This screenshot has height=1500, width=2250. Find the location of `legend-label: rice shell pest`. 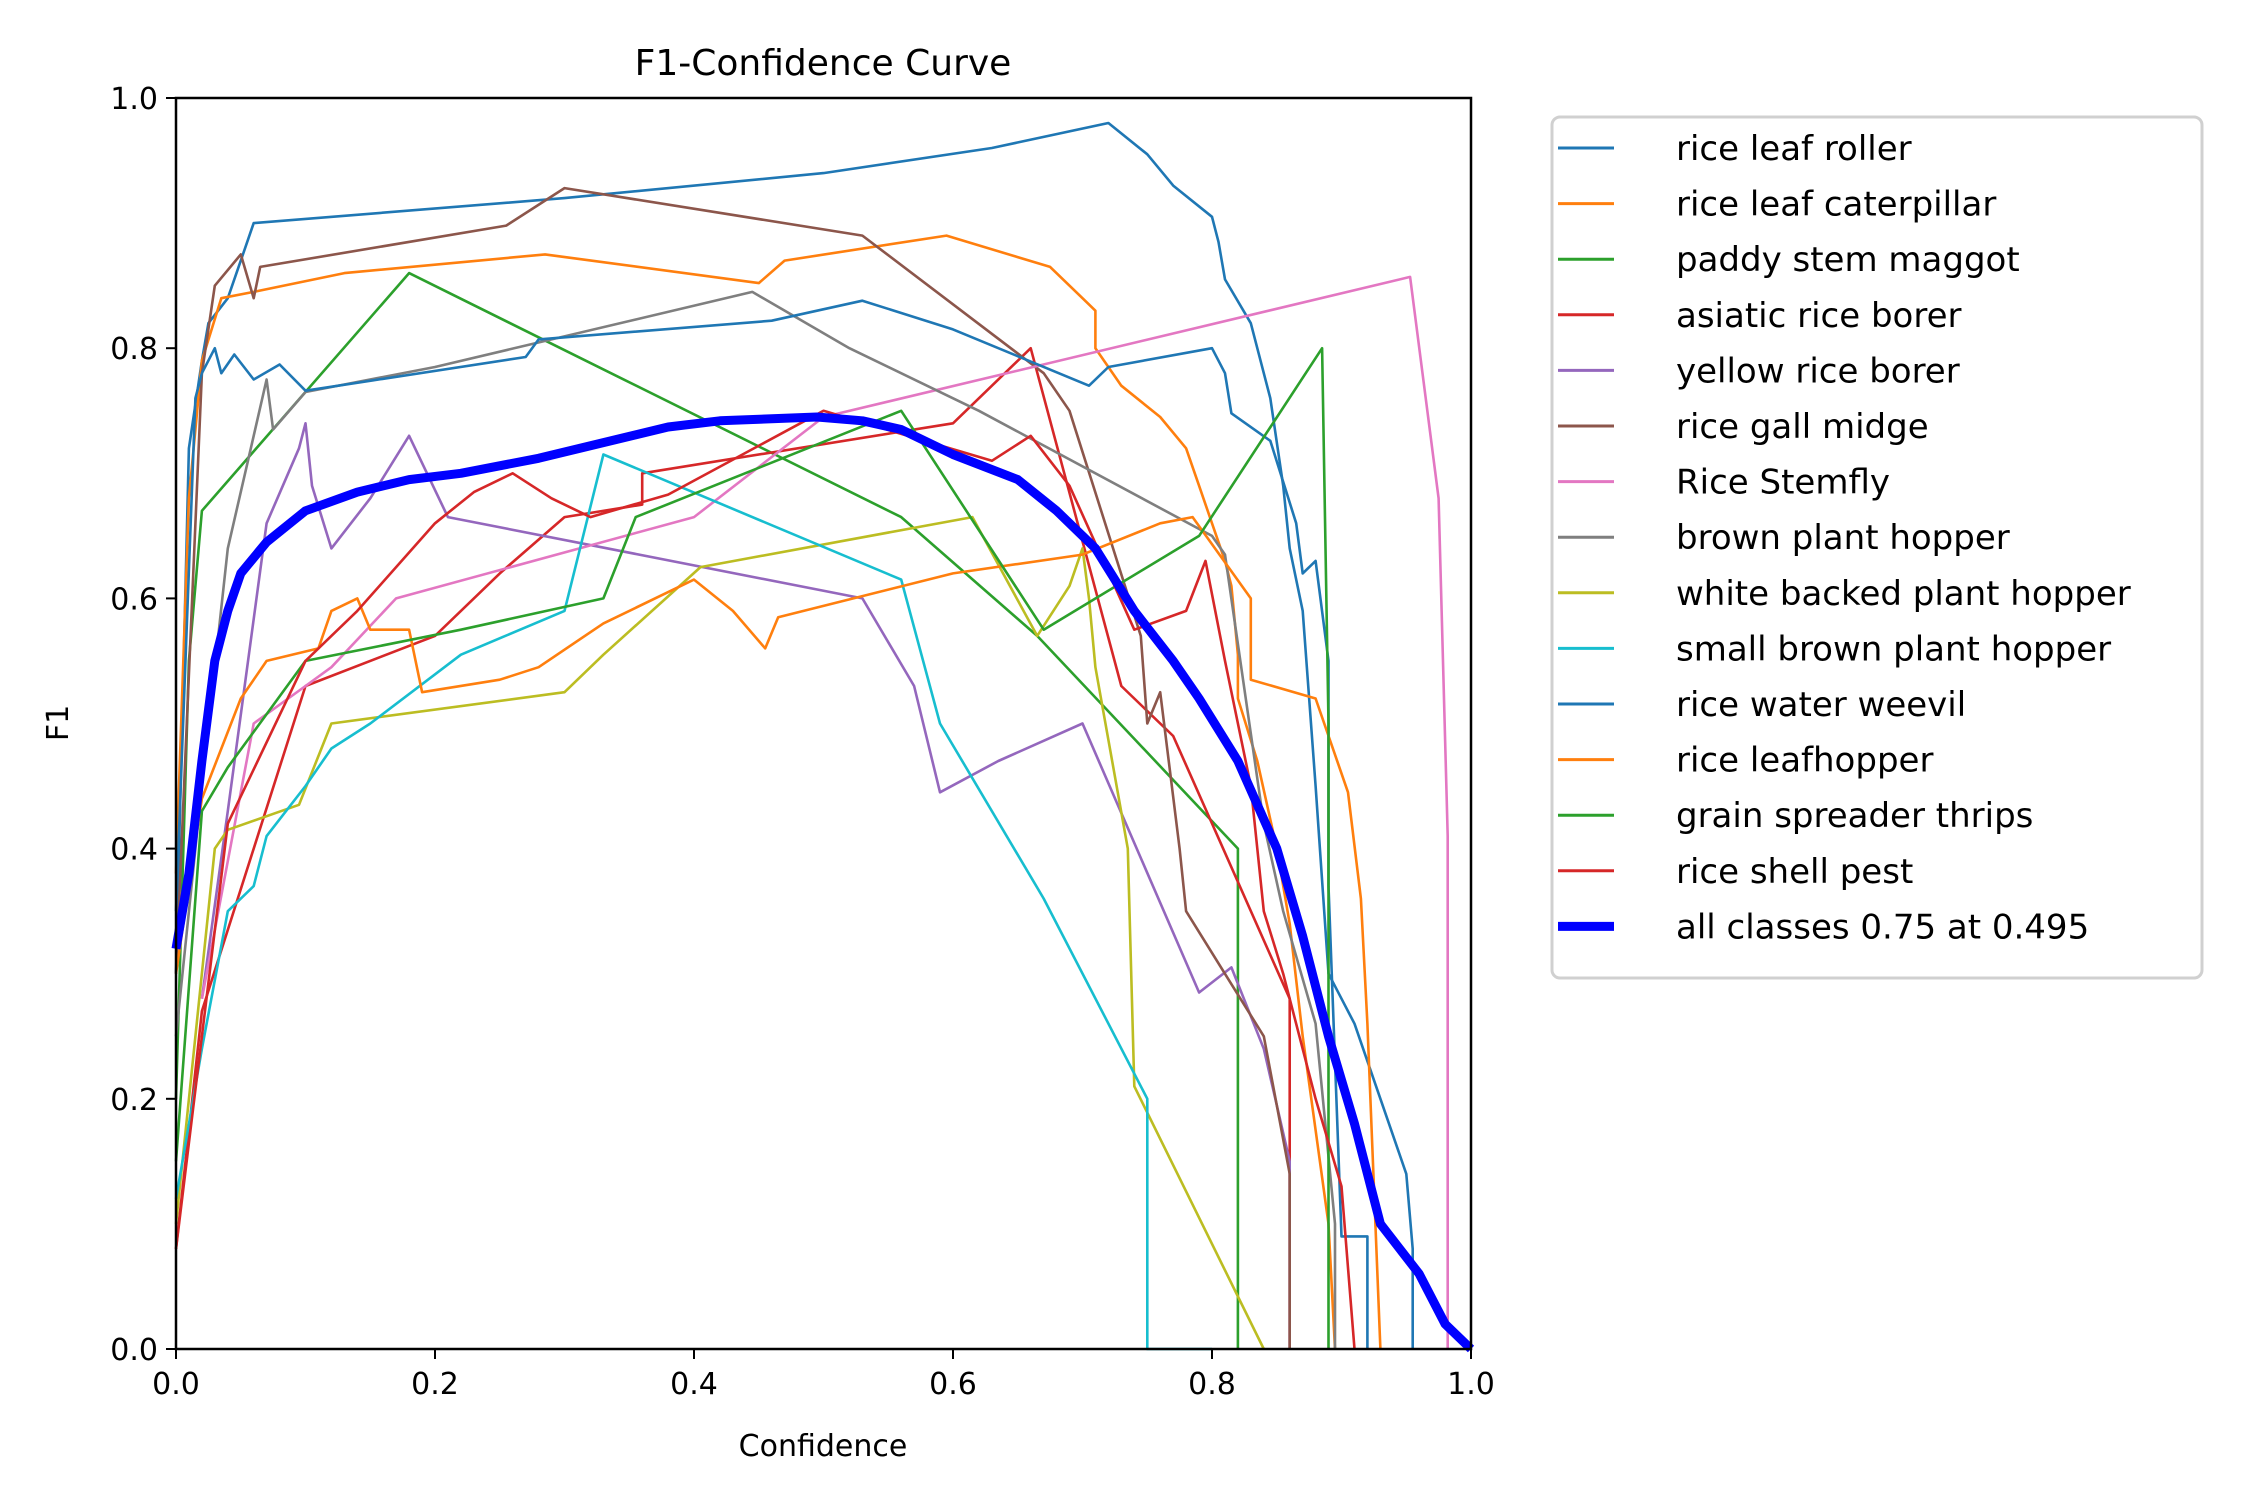

legend-label: rice shell pest is located at coordinates (1794, 872).